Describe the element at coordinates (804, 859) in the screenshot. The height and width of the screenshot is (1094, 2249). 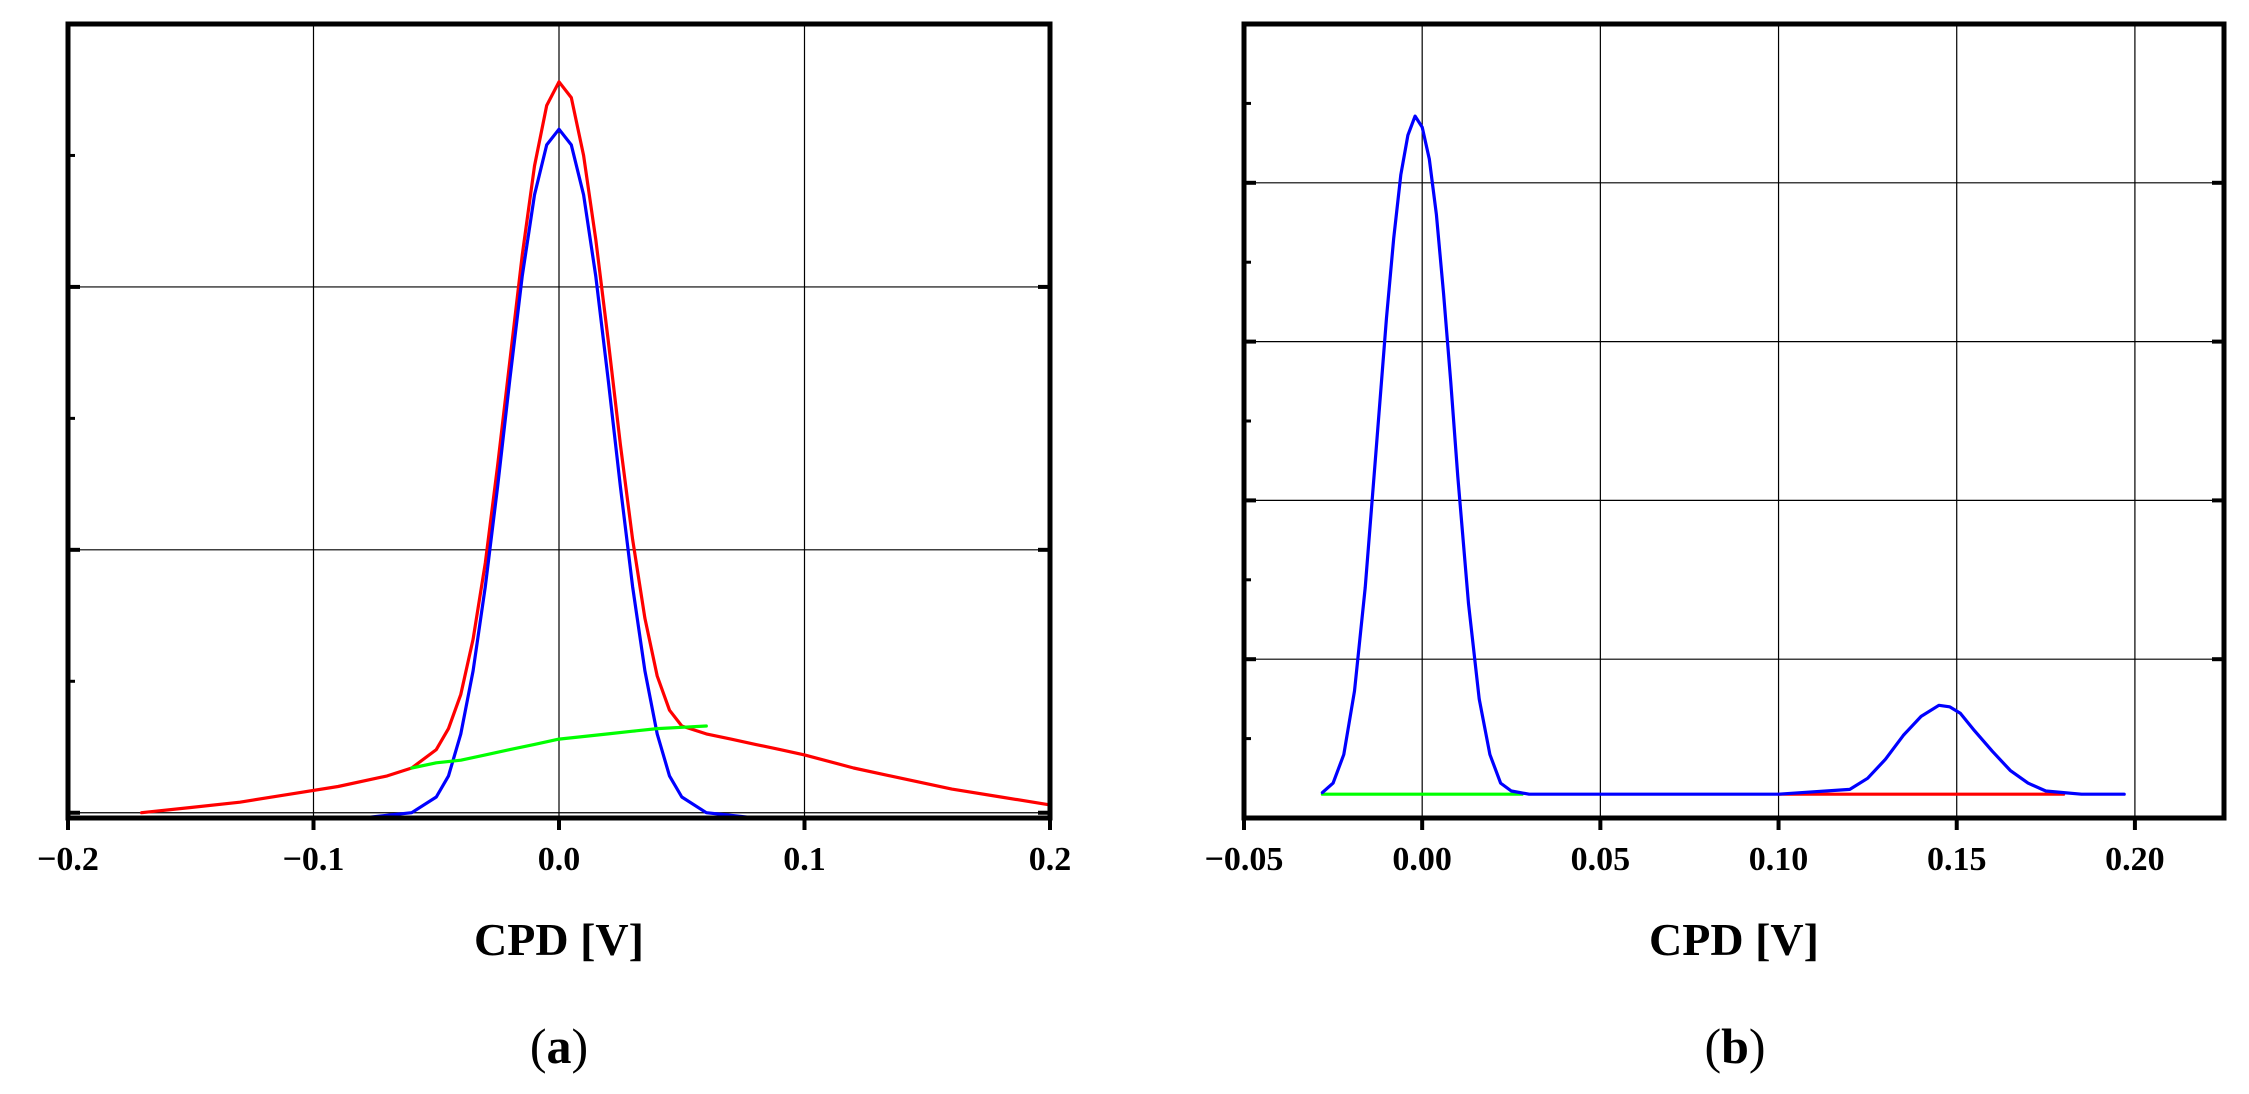
I see `chart-a-x-tick-label: 0.1` at that location.